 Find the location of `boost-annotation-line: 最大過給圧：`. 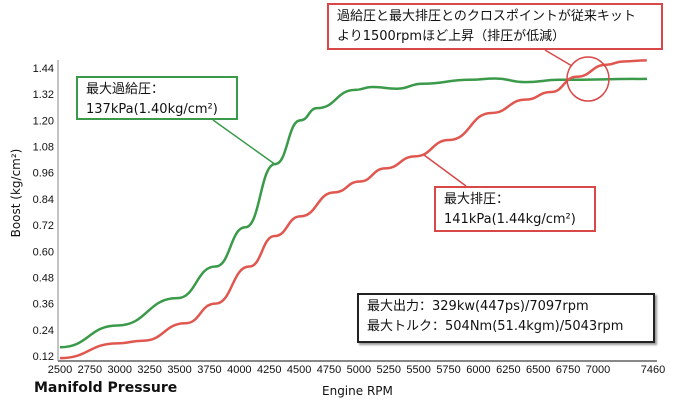

boost-annotation-line: 最大過給圧： is located at coordinates (125, 89).